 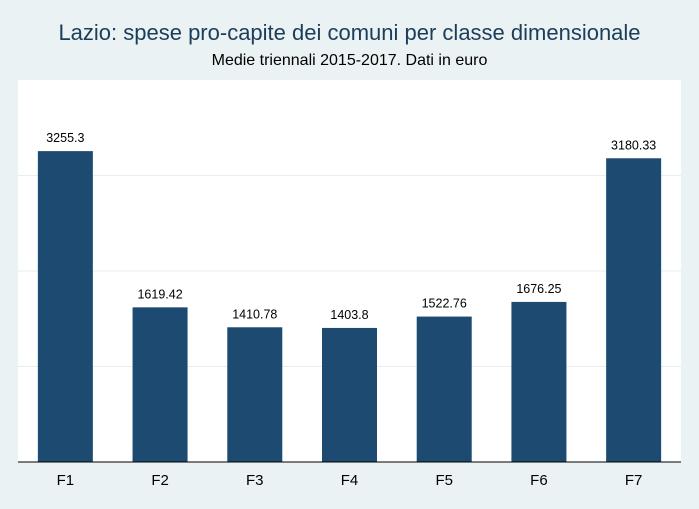 I want to click on value-label-f5: 1522.76, so click(x=444, y=304).